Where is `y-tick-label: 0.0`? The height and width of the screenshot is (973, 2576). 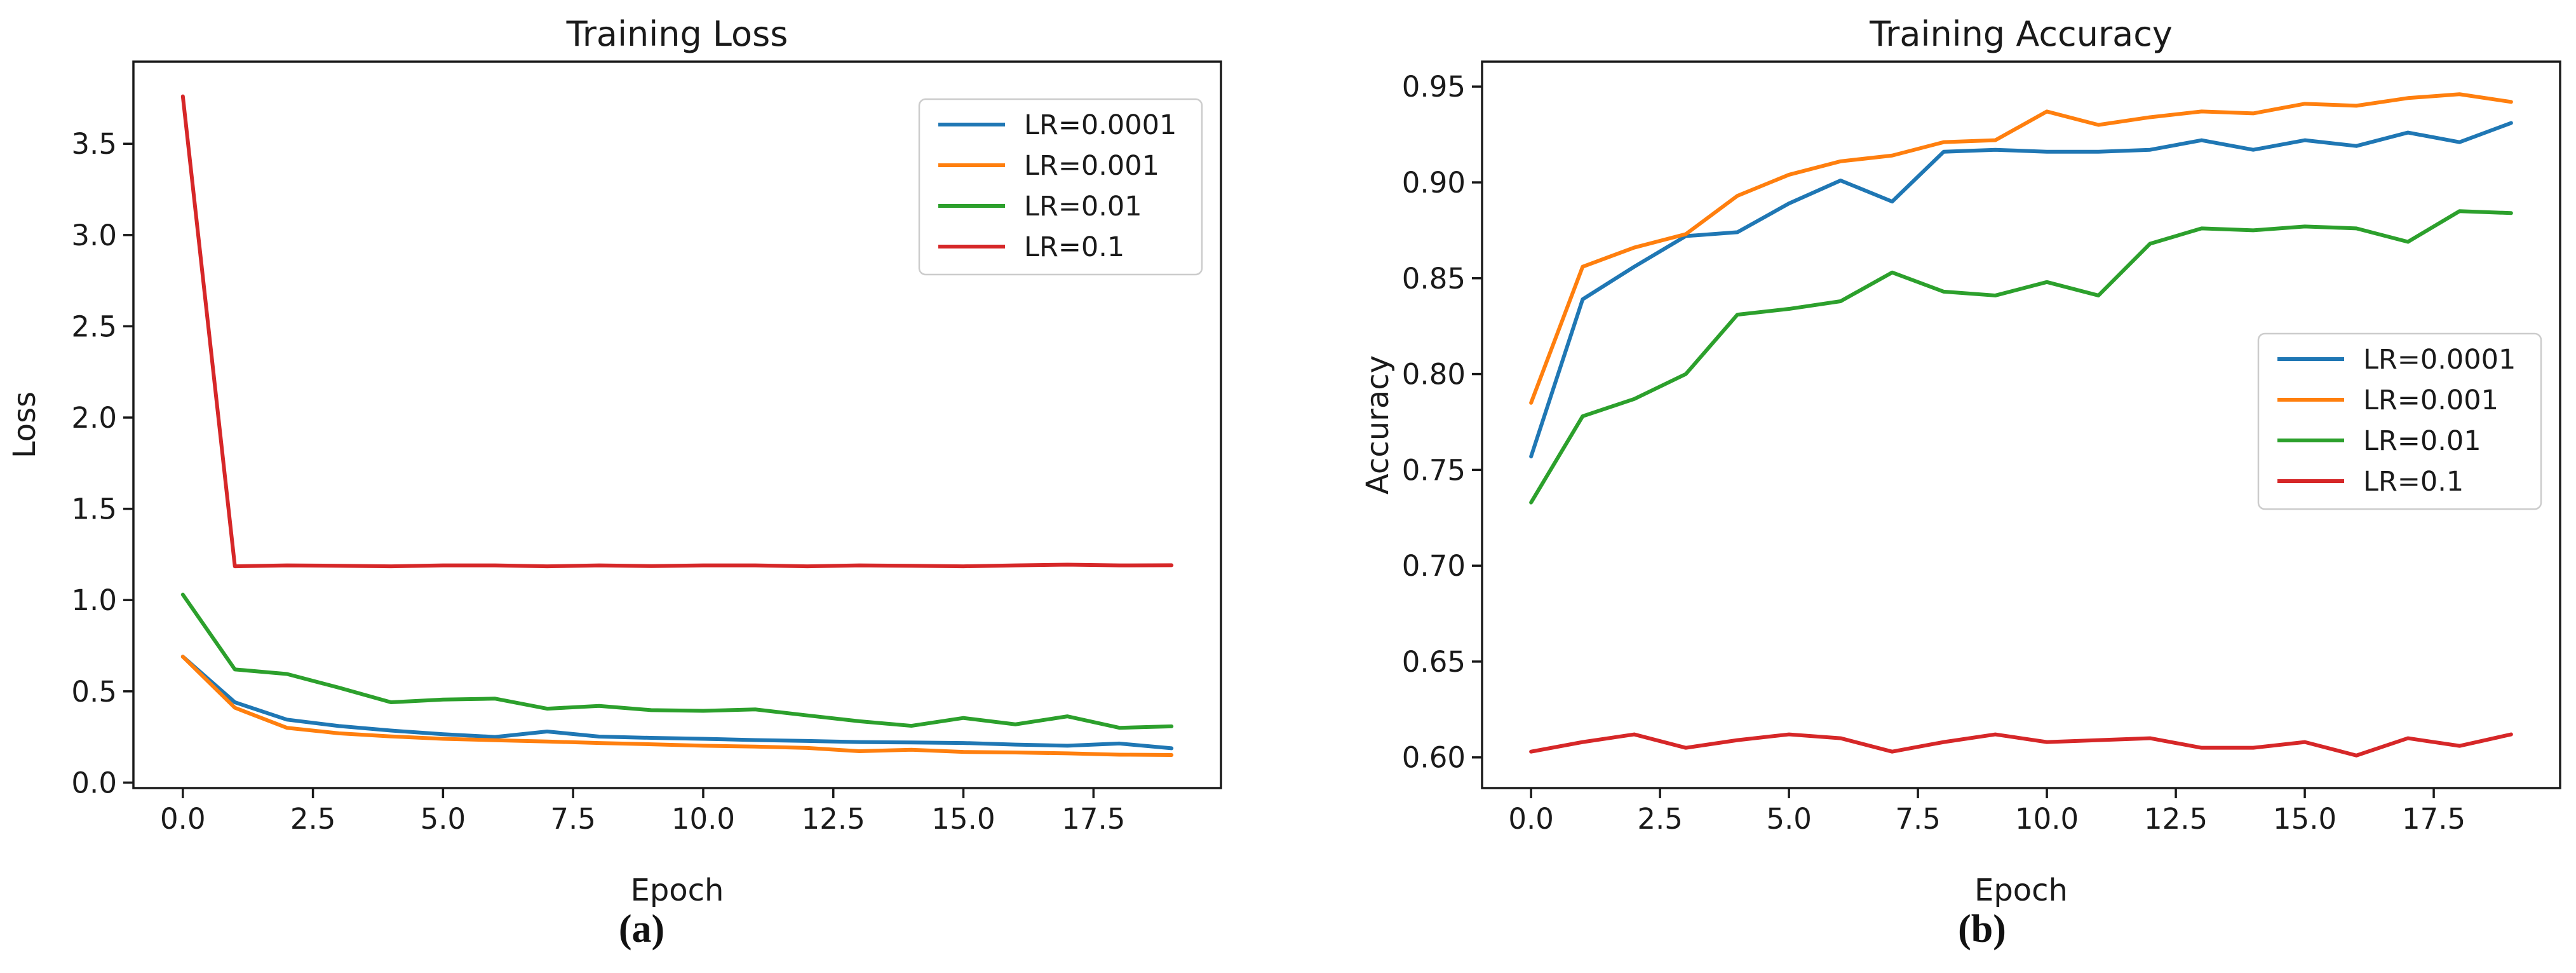
y-tick-label: 0.0 is located at coordinates (94, 782).